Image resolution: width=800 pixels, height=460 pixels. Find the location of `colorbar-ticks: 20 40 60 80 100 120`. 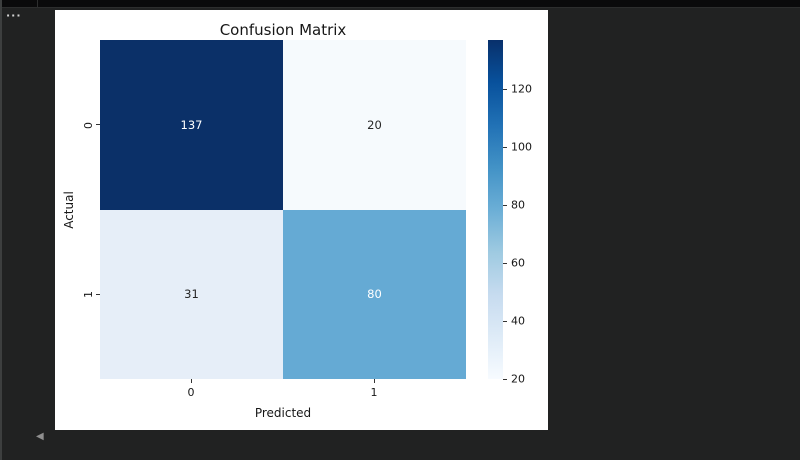

colorbar-ticks: 20 40 60 80 100 120 is located at coordinates (525, 213).